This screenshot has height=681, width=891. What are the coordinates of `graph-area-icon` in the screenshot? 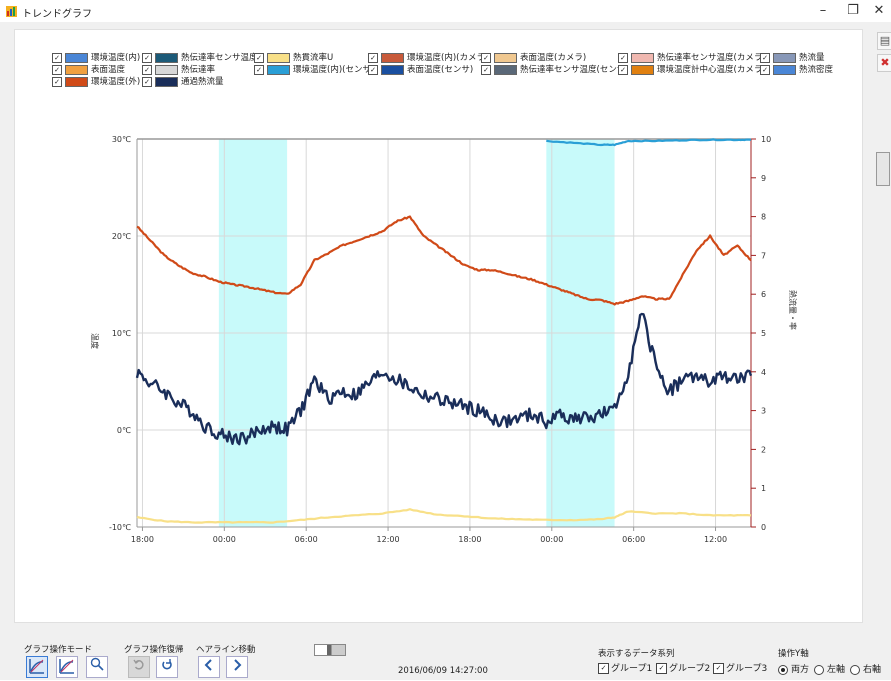 It's located at (66, 666).